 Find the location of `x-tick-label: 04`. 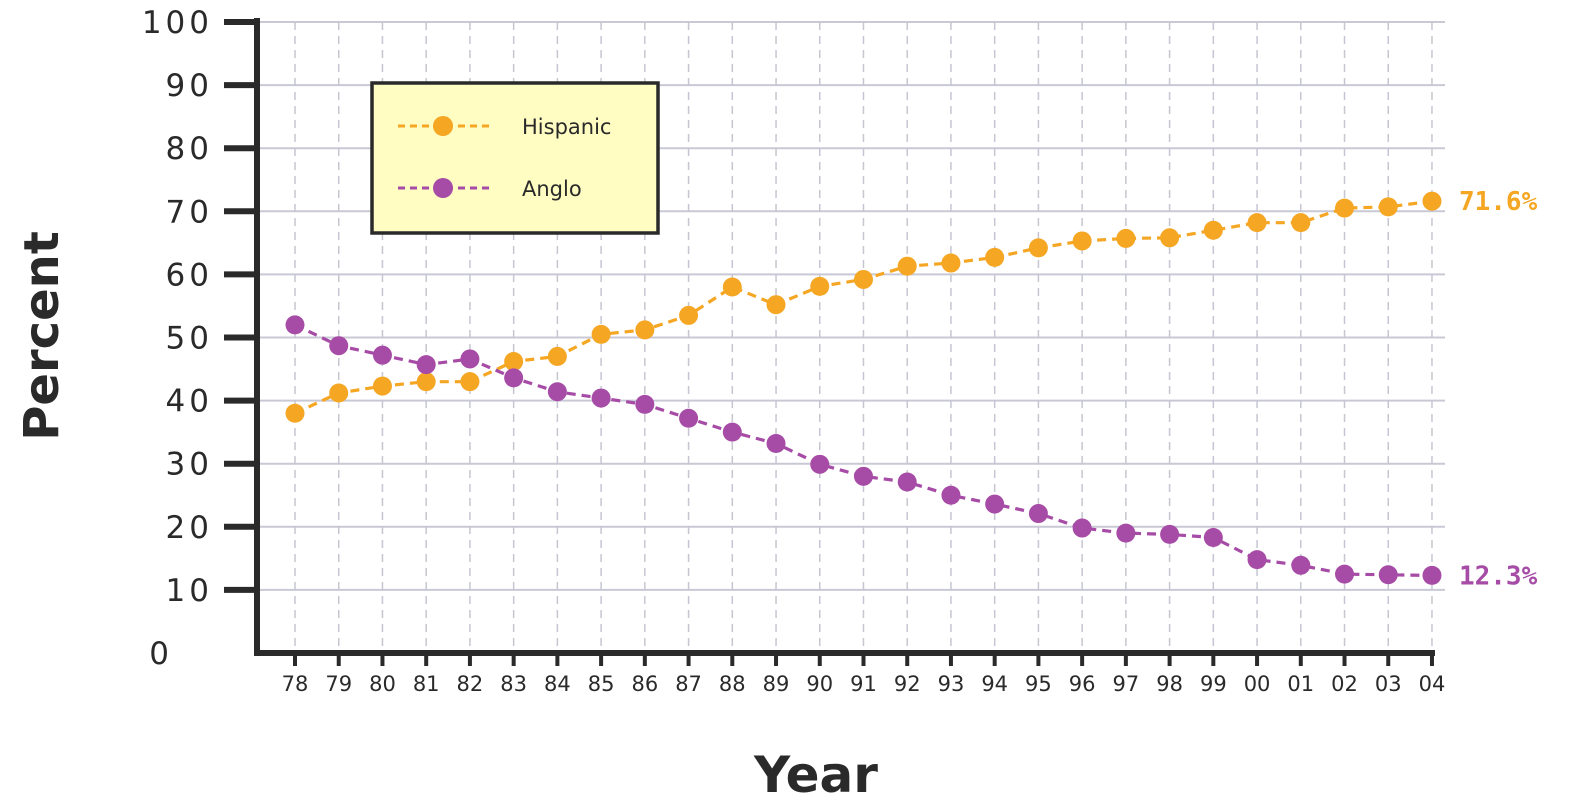

x-tick-label: 04 is located at coordinates (1432, 684).